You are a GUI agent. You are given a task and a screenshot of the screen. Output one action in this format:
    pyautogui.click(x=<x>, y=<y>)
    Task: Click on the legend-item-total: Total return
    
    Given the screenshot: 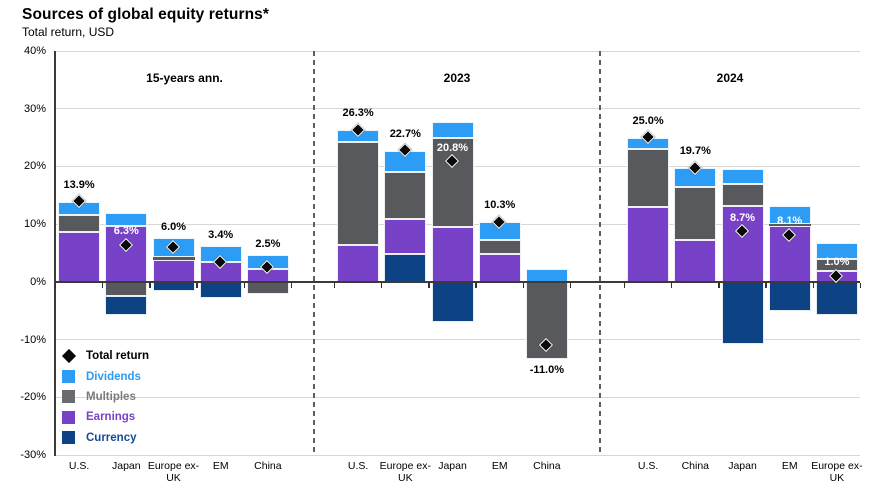 What is the action you would take?
    pyautogui.click(x=105, y=356)
    